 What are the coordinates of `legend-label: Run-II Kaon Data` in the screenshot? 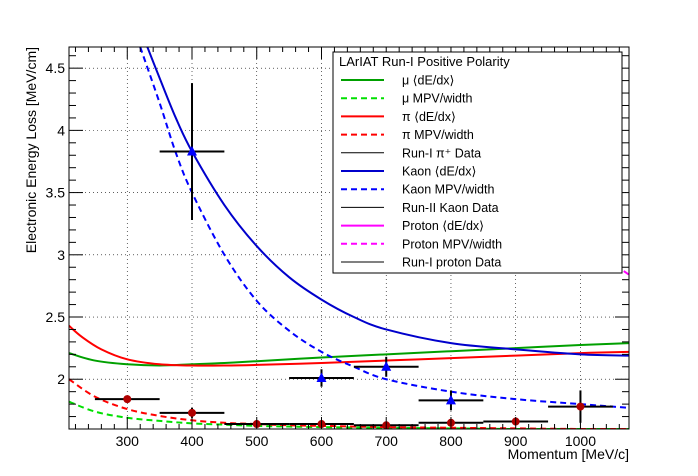 It's located at (450, 208).